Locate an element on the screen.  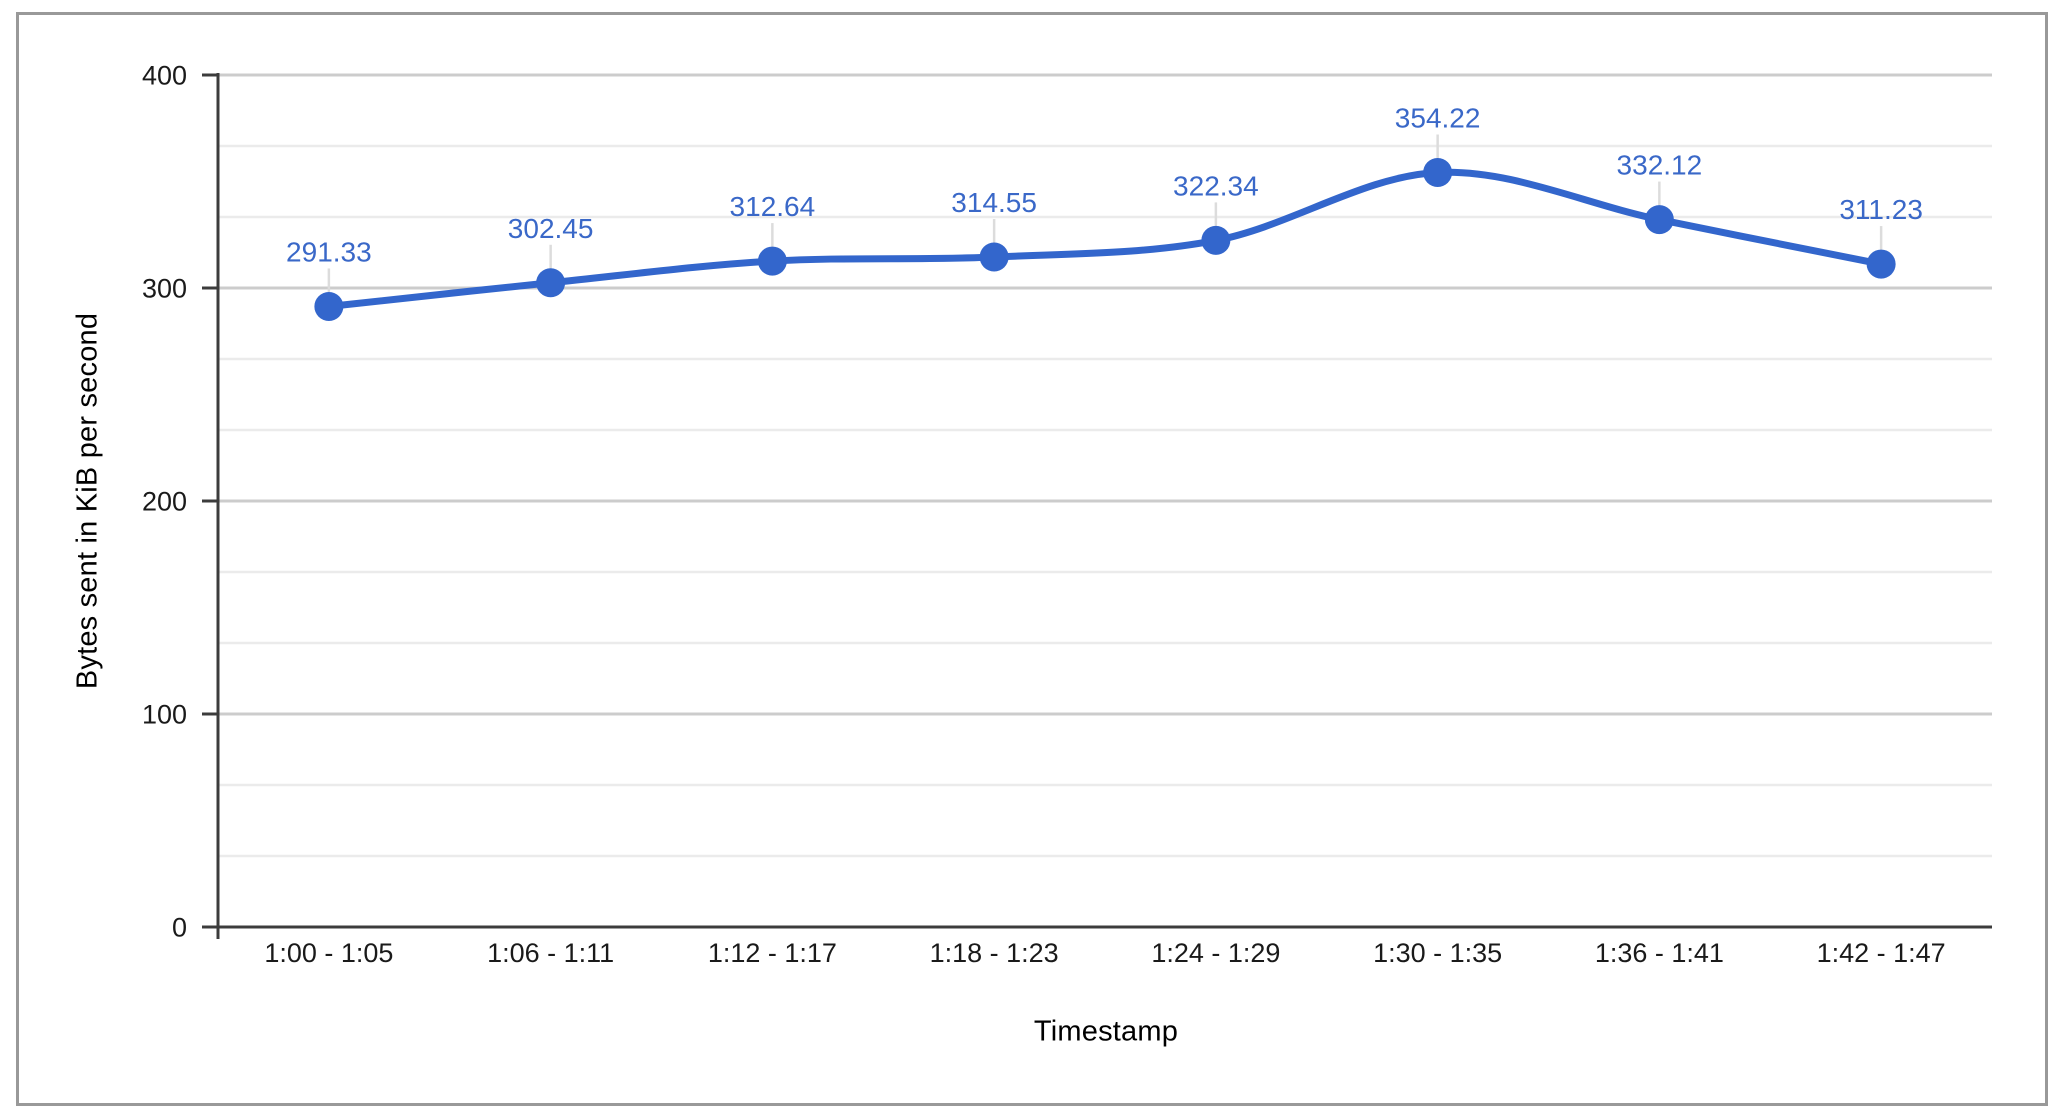
data-point-label: 322.34 is located at coordinates (1216, 185).